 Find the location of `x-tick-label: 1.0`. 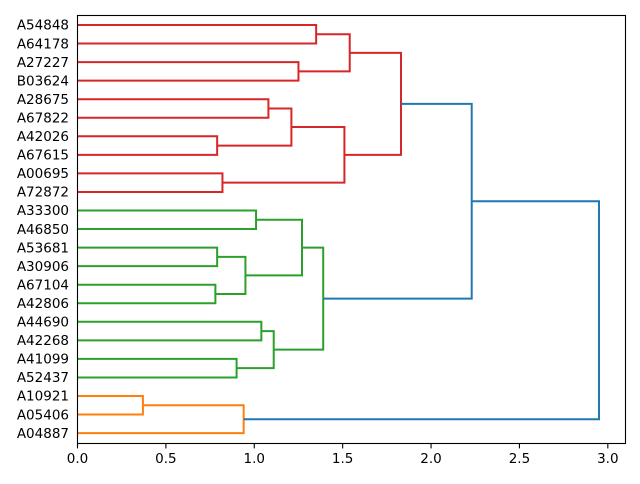

x-tick-label: 1.0 is located at coordinates (254, 459).